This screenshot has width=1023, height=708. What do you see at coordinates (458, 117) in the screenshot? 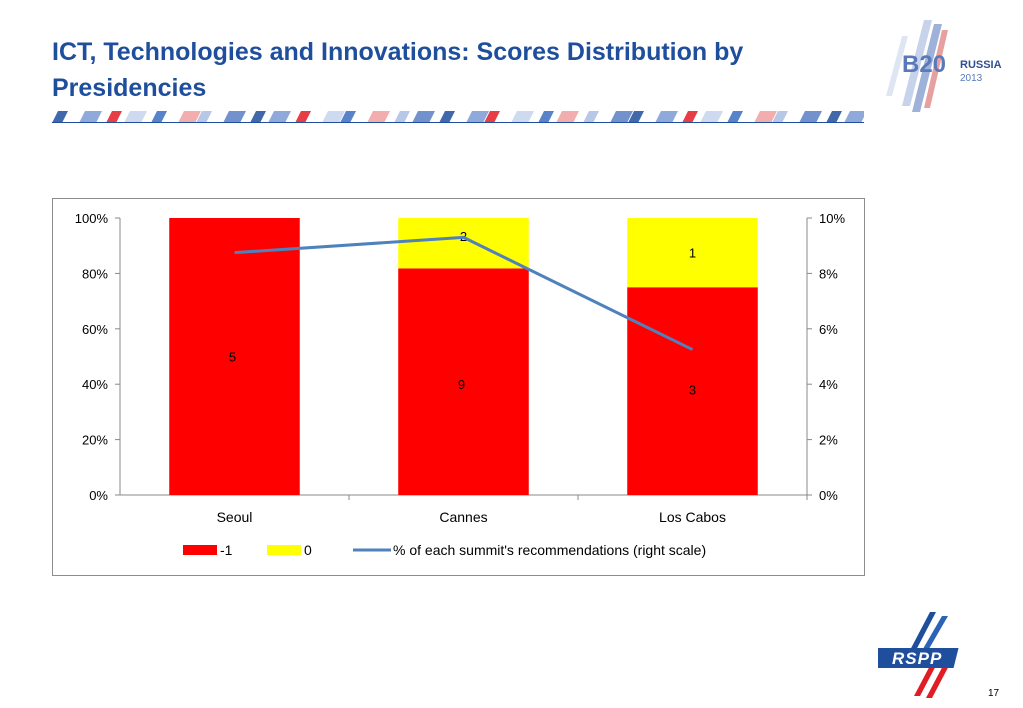
I see `decorative-stripe` at bounding box center [458, 117].